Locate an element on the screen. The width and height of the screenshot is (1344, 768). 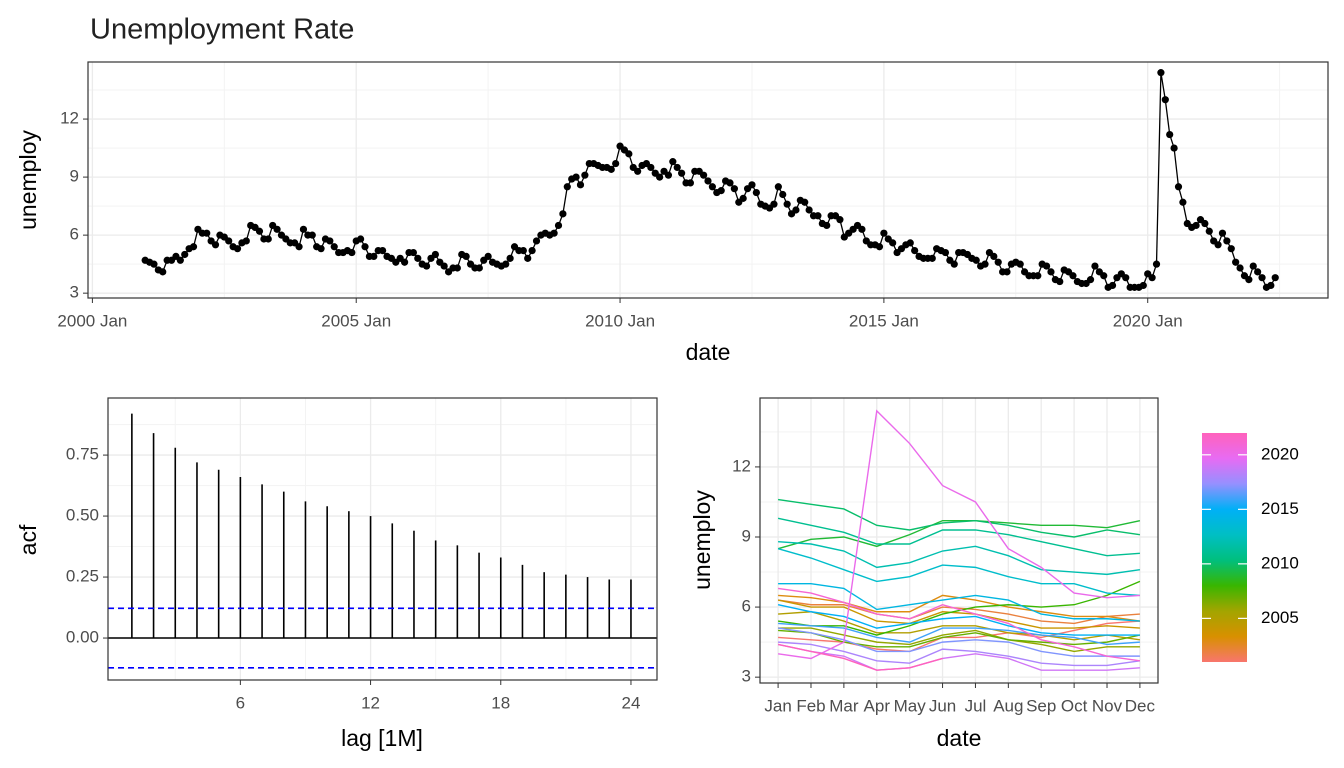
colorbar-label: 2015 is located at coordinates (1280, 508).